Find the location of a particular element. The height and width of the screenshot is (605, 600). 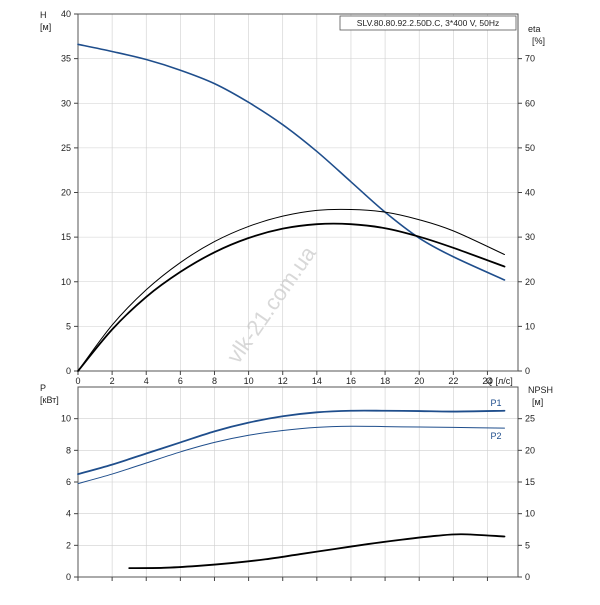

y-left-tick-label: 30 is located at coordinates (66, 103).